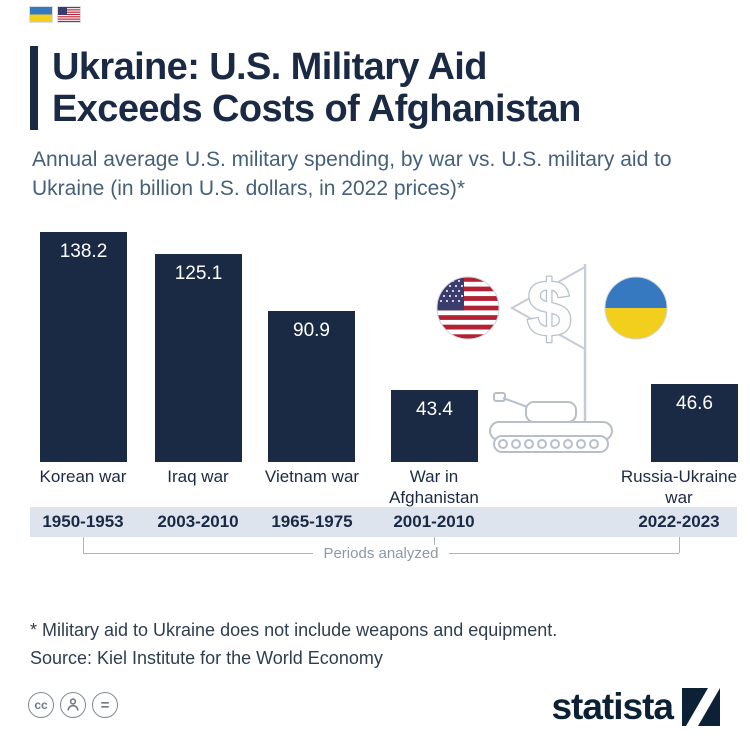  I want to click on bar-vietnam-war: 90.9, so click(311, 386).